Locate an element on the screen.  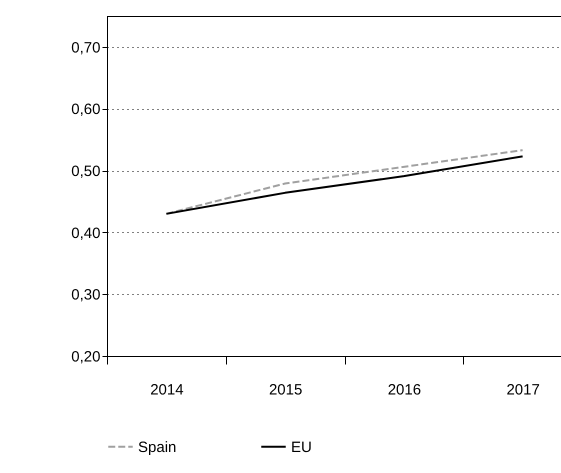
legend-label: EU is located at coordinates (301, 447).